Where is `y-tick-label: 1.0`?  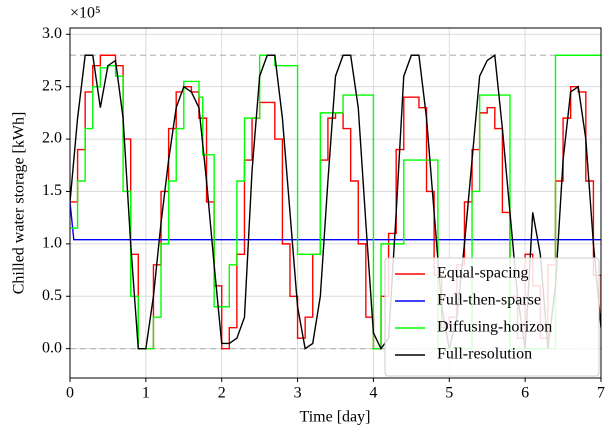 y-tick-label: 1.0 is located at coordinates (52, 243).